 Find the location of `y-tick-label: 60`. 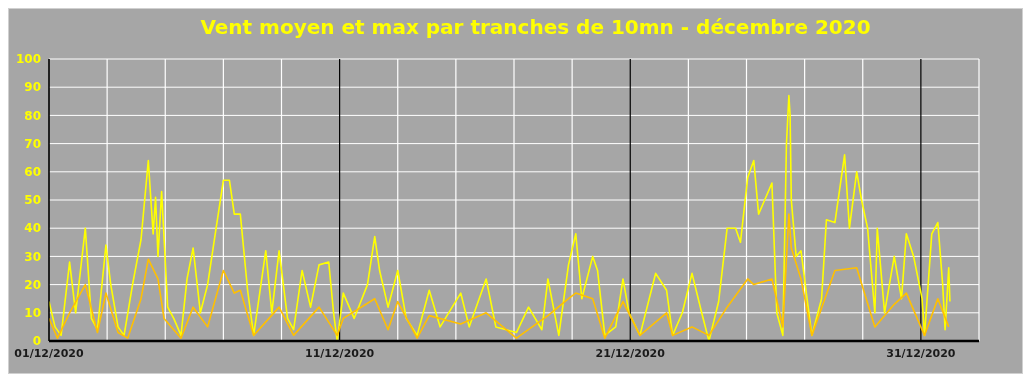

y-tick-label: 60 is located at coordinates (32, 172).